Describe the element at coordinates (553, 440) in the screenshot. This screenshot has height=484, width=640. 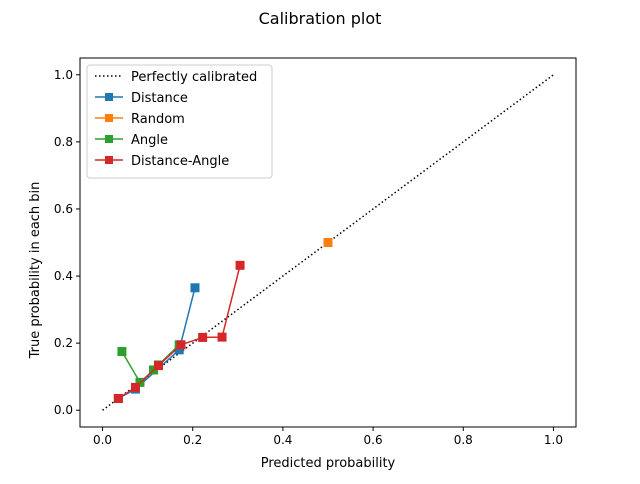
I see `x-tick-label-5: 1.0` at that location.